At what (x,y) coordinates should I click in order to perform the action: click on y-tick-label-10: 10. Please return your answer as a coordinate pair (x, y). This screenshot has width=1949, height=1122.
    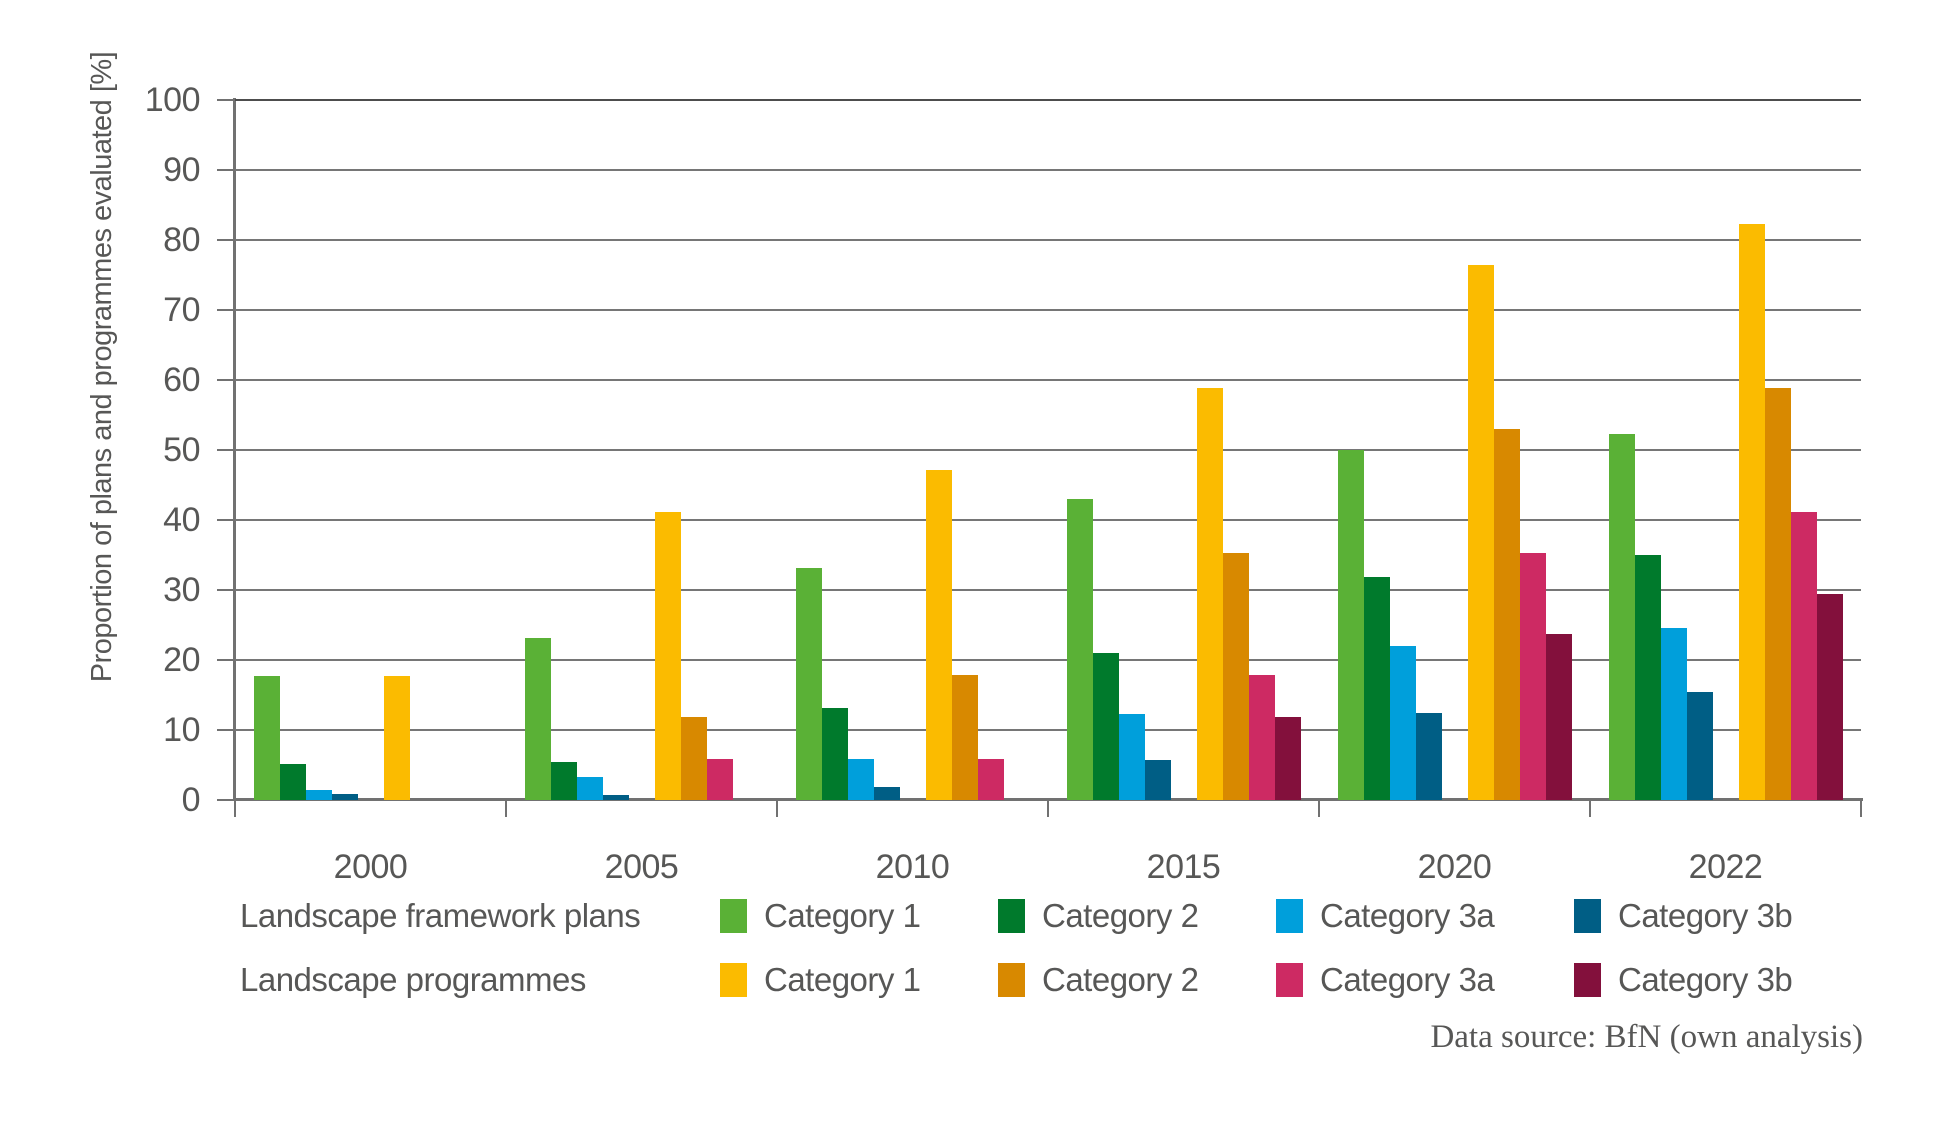
    Looking at the image, I should click on (181, 730).